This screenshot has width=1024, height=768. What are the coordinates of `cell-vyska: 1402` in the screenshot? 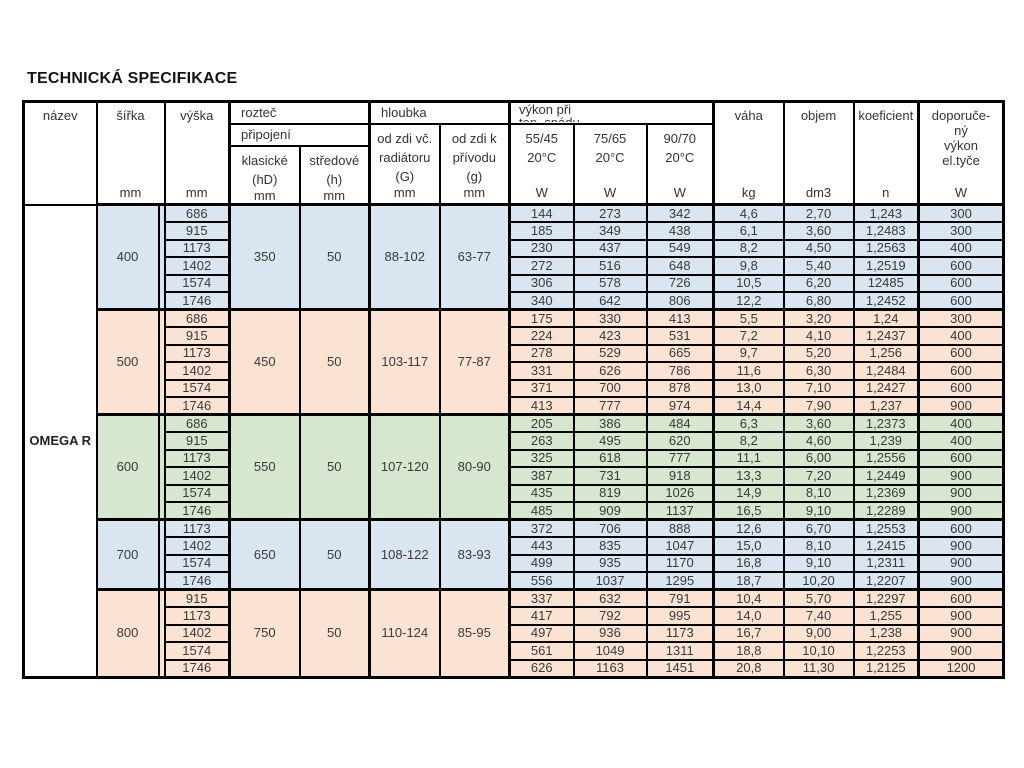 It's located at (197, 476).